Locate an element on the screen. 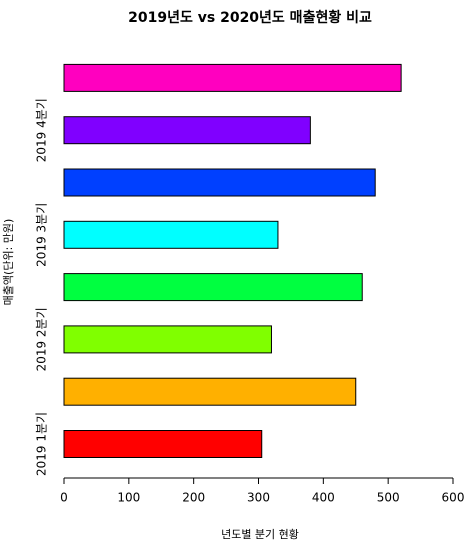 Image resolution: width=469 pixels, height=554 pixels. y-tick-label: 2019 3분기 is located at coordinates (42, 235).